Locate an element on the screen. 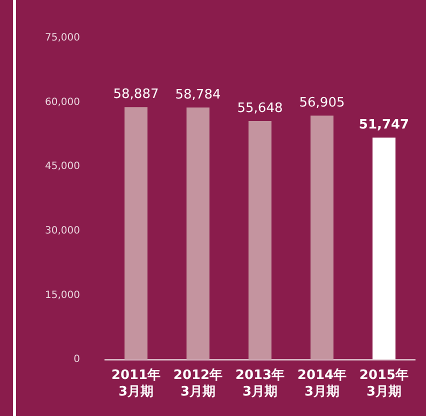 Image resolution: width=426 pixels, height=416 pixels. x-tick-label: 2011年 3月期 is located at coordinates (136, 384).